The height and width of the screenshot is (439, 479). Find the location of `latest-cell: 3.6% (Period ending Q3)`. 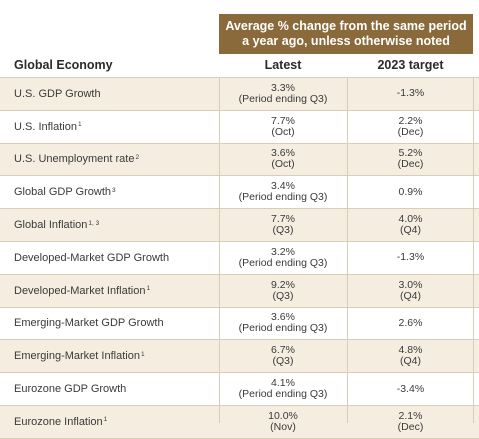

latest-cell: 3.6% (Period ending Q3) is located at coordinates (283, 324).